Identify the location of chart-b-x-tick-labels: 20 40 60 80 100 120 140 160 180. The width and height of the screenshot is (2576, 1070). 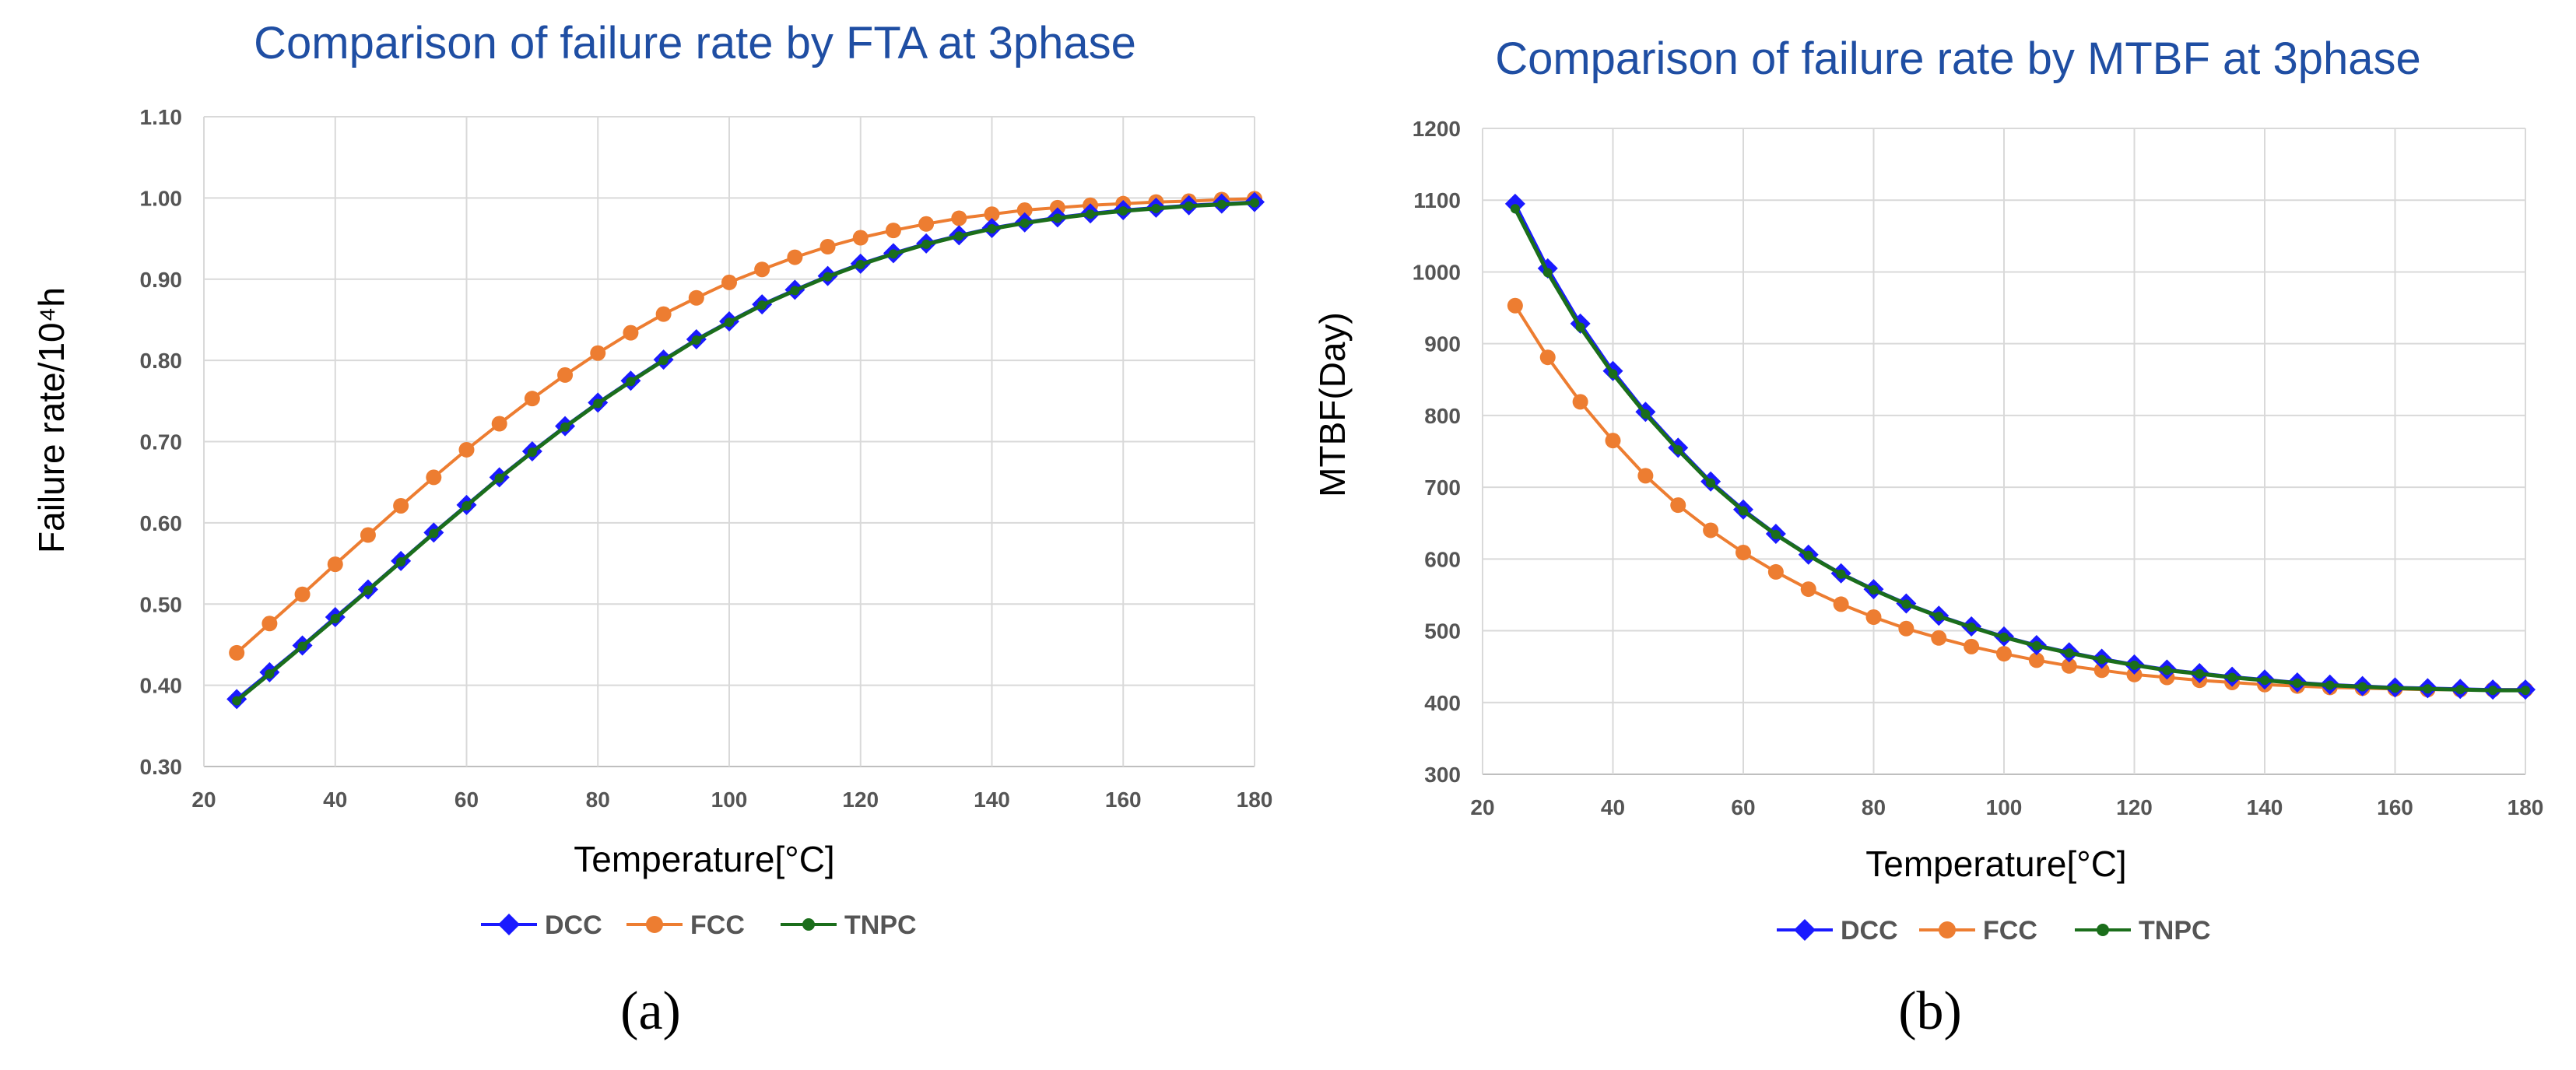
(2007, 807).